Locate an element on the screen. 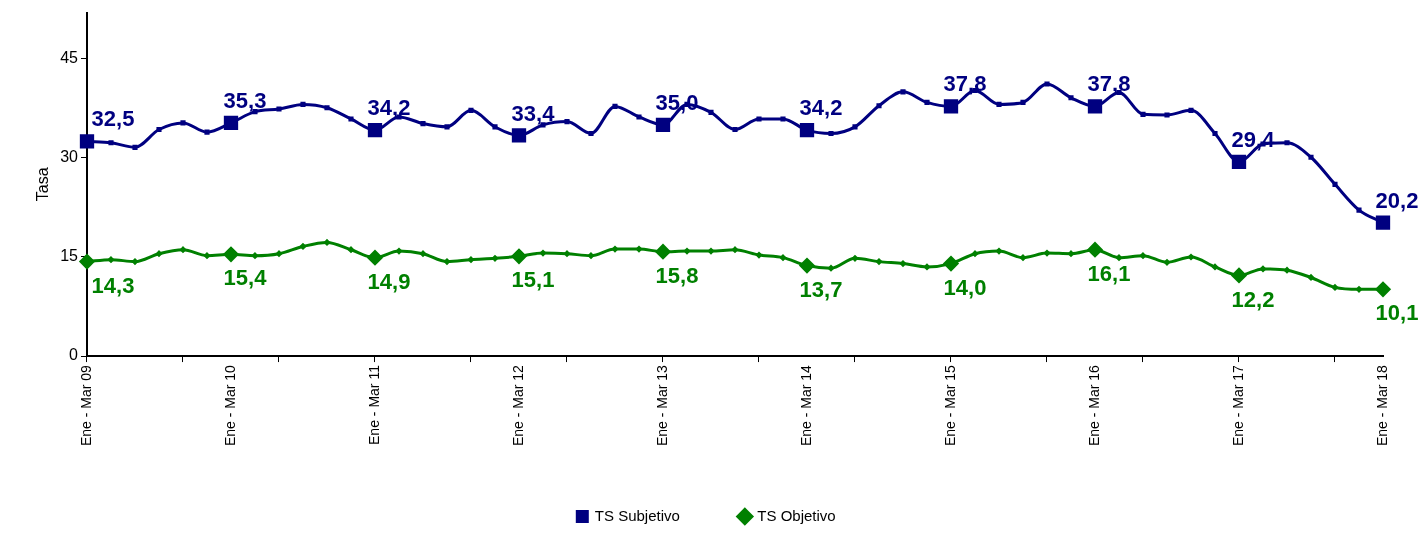 The image size is (1423, 534). y-tick-label: 15 is located at coordinates (69, 256).